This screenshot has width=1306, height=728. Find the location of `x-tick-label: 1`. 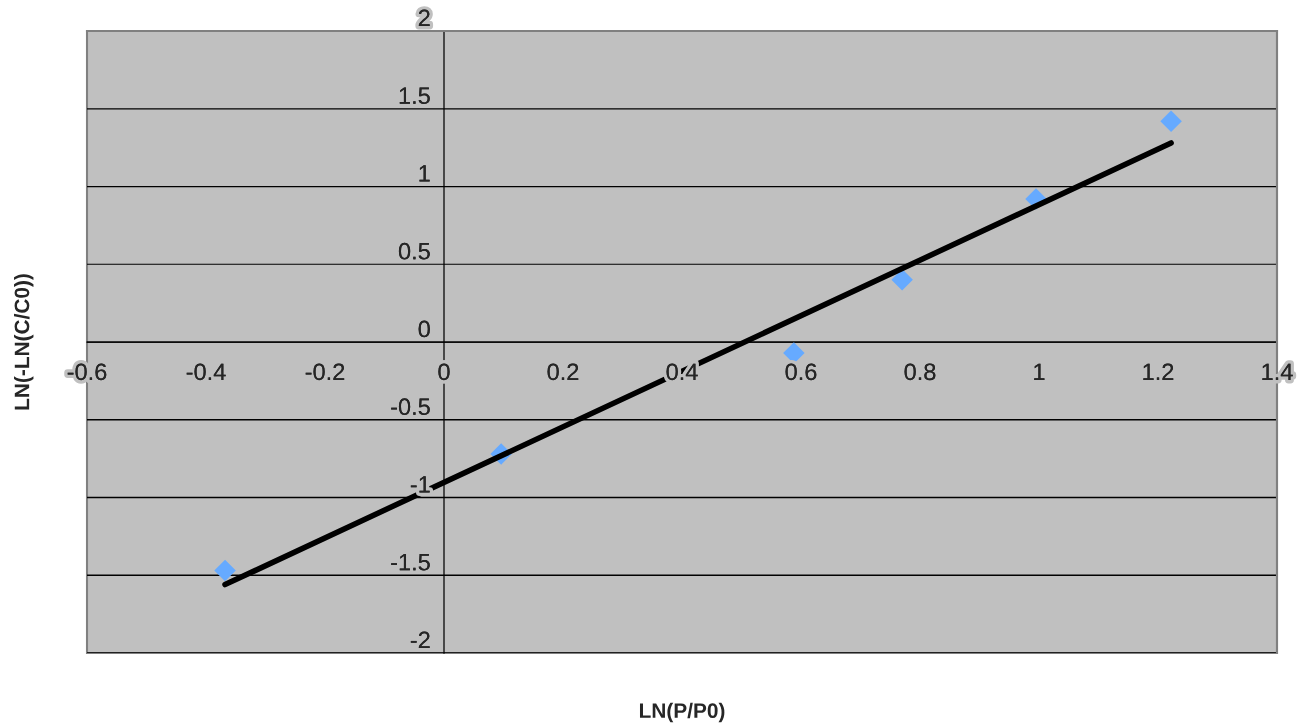

x-tick-label: 1 is located at coordinates (1039, 371).